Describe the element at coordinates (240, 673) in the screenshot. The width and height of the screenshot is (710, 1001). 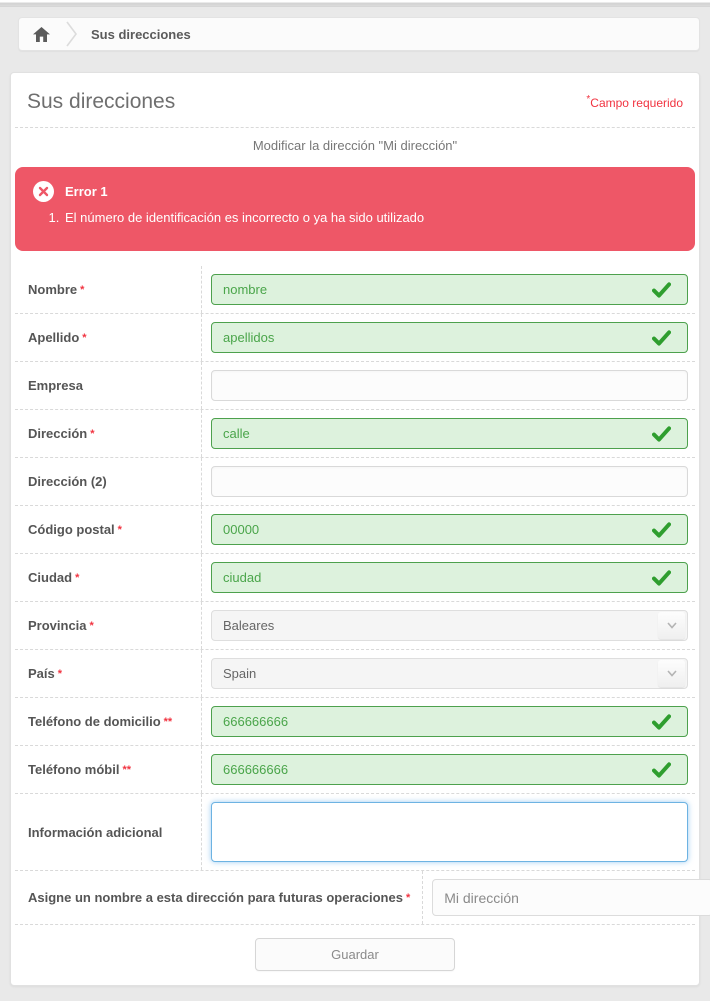
I see `select-value-pais: Spain` at that location.